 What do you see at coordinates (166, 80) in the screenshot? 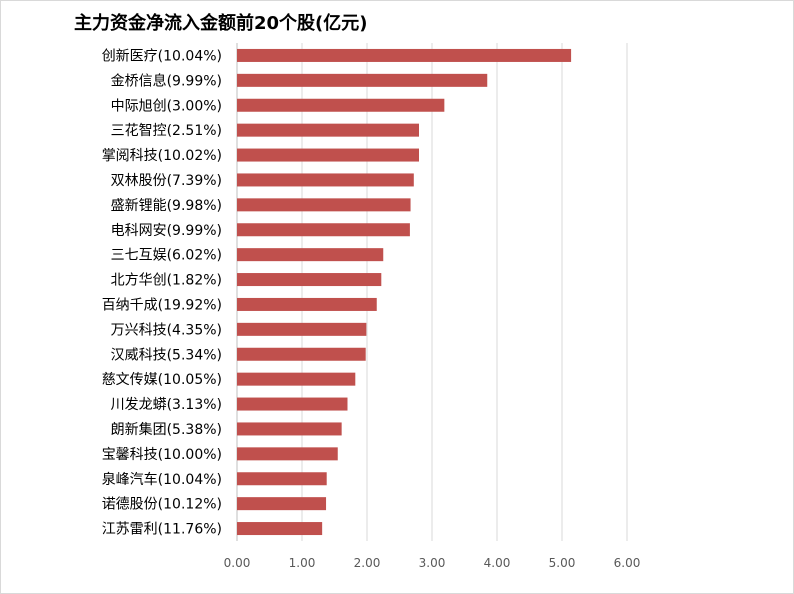
I see `category-label: 金桥信息(9.99%)` at bounding box center [166, 80].